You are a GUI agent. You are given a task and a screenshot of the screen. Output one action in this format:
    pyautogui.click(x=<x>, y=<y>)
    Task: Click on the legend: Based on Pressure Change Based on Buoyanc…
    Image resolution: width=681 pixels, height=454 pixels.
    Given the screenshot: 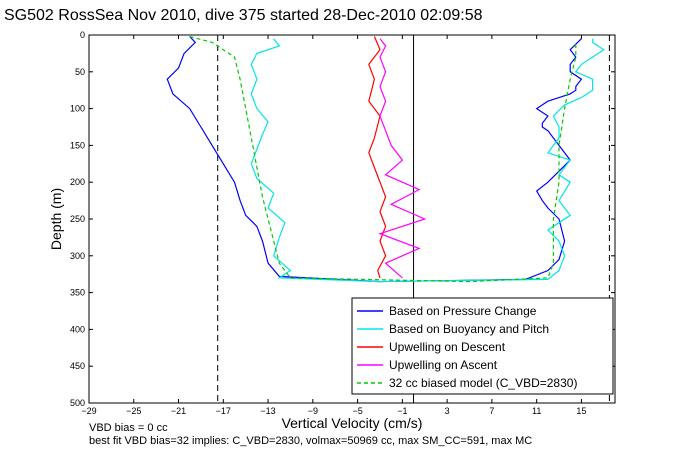 What is the action you would take?
    pyautogui.click(x=482, y=346)
    